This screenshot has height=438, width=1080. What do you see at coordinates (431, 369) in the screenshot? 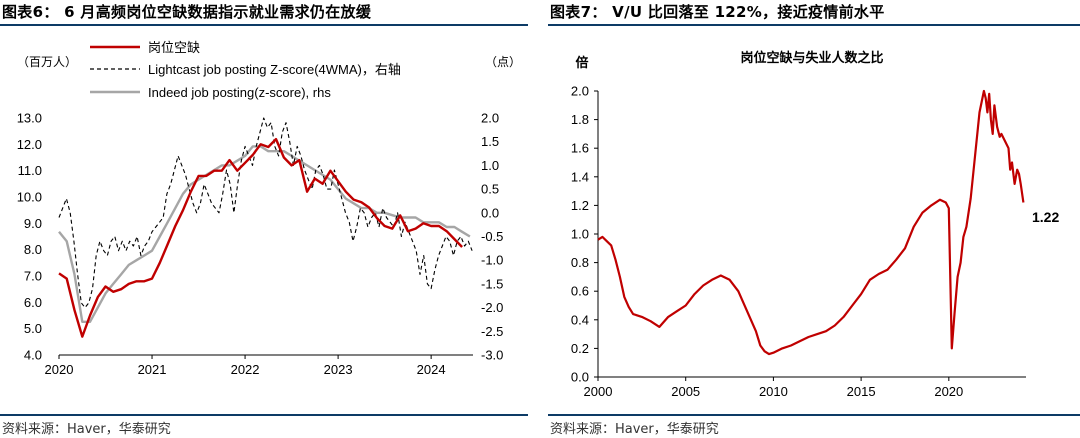
I see `x-tick-label: 2024` at bounding box center [431, 369].